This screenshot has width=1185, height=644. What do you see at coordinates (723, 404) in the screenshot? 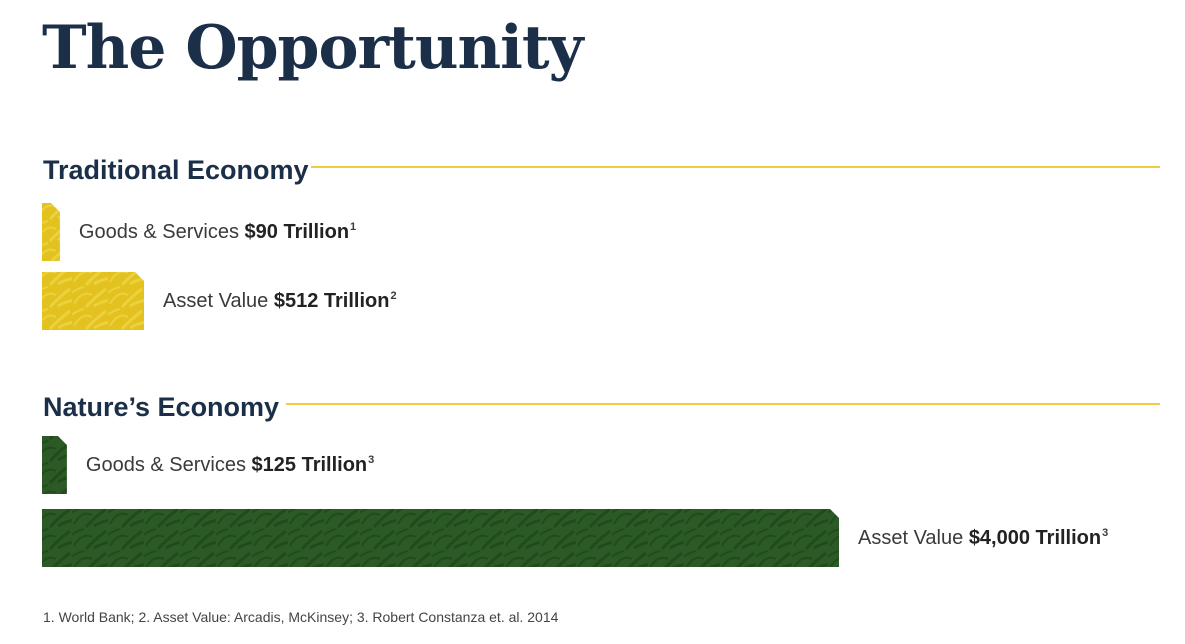
I see `section-divider-nature` at bounding box center [723, 404].